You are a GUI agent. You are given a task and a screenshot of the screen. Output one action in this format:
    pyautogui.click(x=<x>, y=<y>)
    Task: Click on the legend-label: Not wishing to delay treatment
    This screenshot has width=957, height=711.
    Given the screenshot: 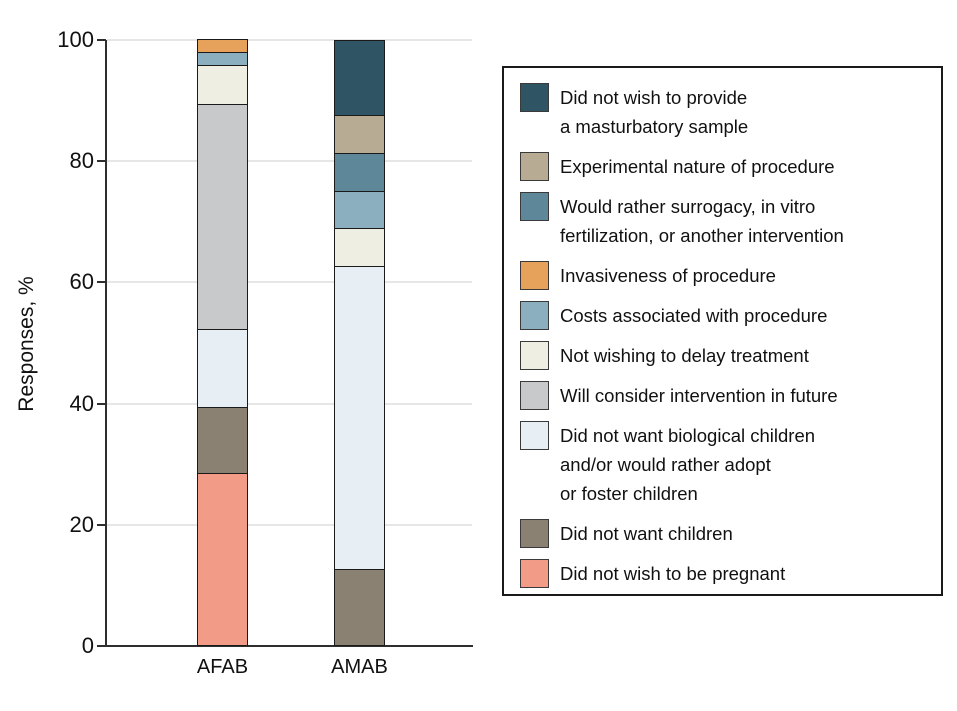 What is the action you would take?
    pyautogui.click(x=684, y=355)
    